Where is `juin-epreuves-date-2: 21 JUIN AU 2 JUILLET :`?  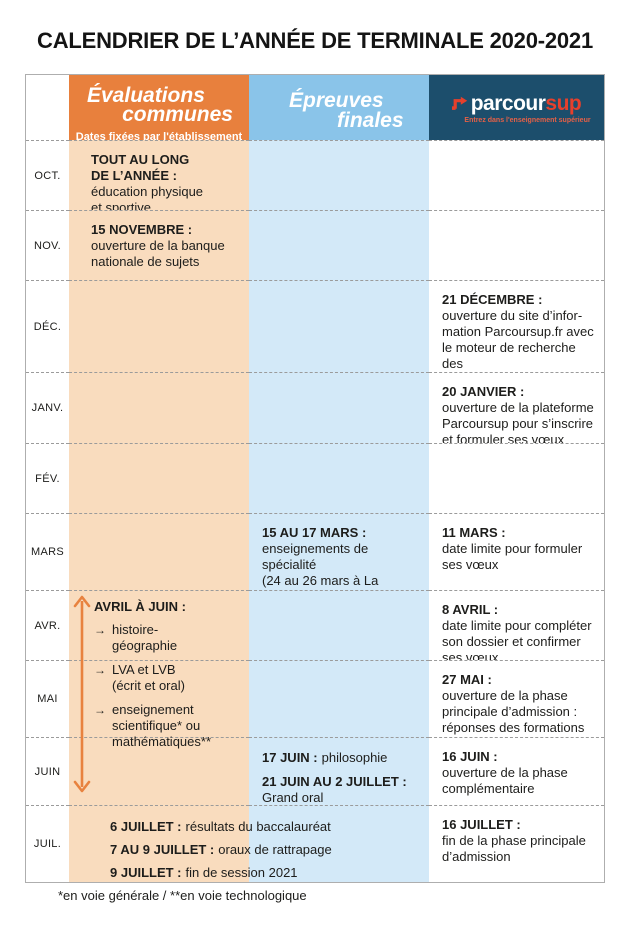 juin-epreuves-date-2: 21 JUIN AU 2 JUILLET : is located at coordinates (334, 781).